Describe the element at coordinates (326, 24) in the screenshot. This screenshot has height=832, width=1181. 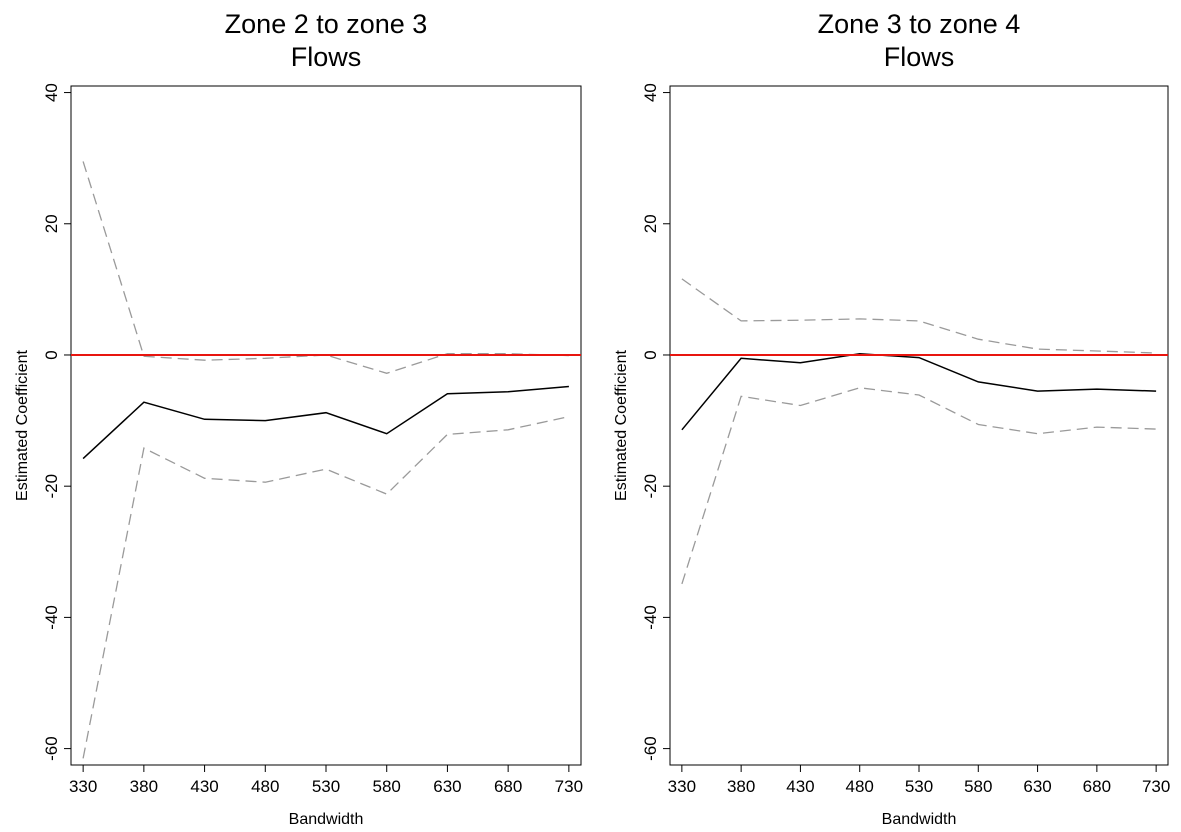
I see `chart-title-line: Zone 2 to zone 3` at that location.